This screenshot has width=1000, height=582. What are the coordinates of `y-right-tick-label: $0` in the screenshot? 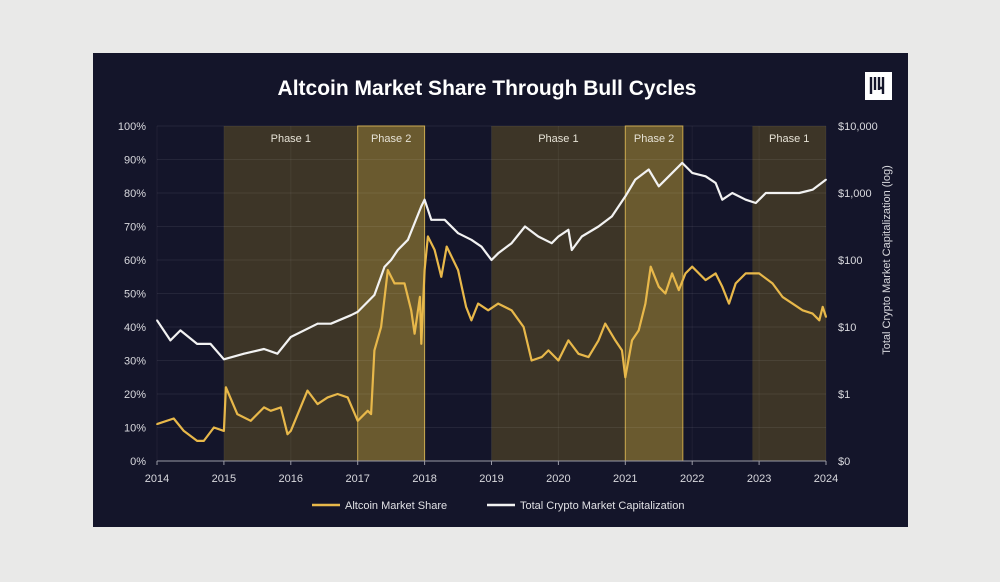 It's located at (844, 462).